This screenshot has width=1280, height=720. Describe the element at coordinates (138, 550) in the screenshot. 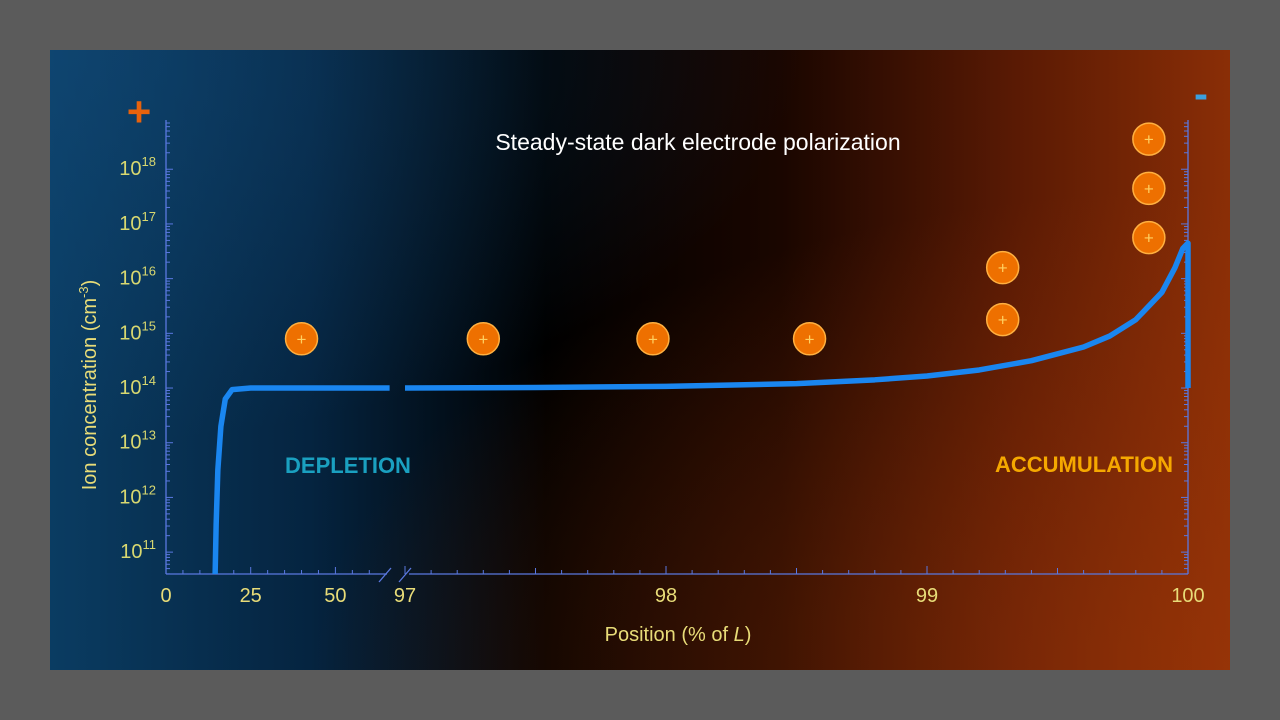

I see `y-tick-label: 1011` at that location.